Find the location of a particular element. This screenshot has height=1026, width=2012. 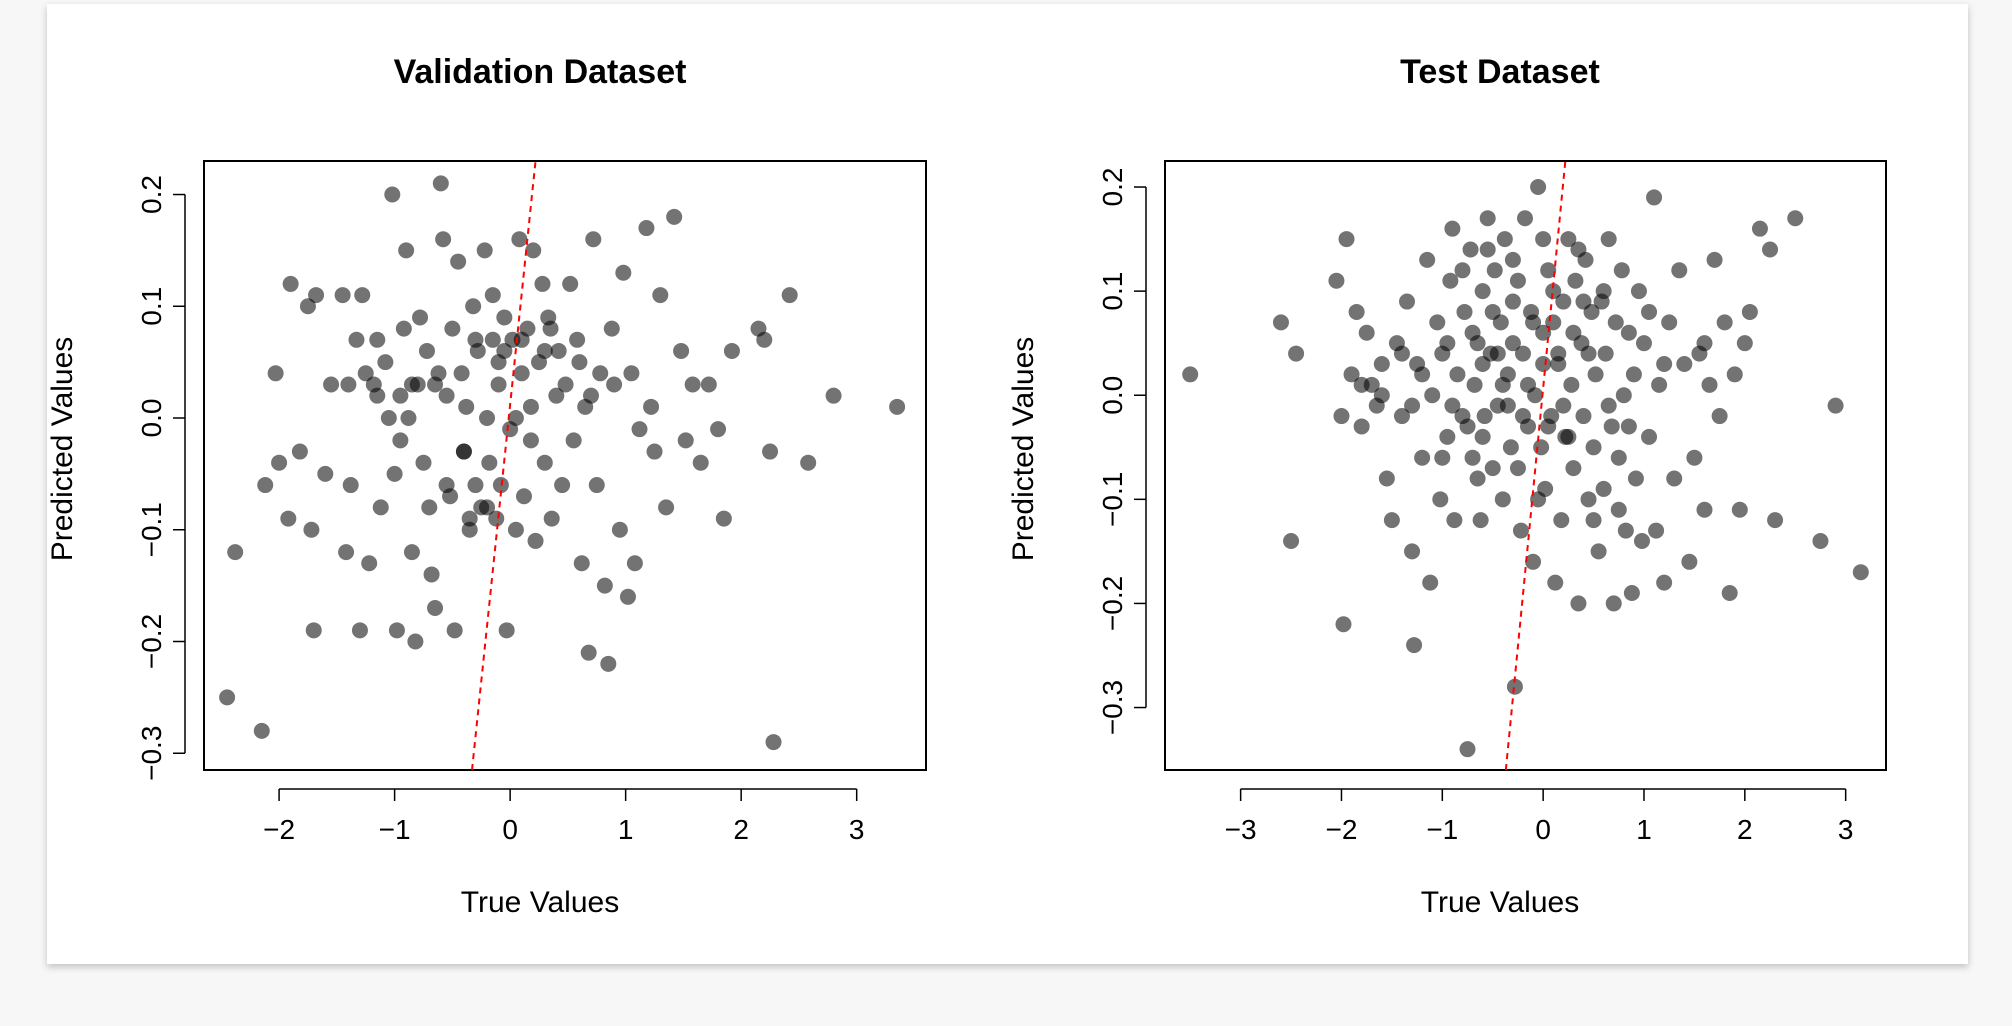

x-tick-label: 1 is located at coordinates (626, 829).